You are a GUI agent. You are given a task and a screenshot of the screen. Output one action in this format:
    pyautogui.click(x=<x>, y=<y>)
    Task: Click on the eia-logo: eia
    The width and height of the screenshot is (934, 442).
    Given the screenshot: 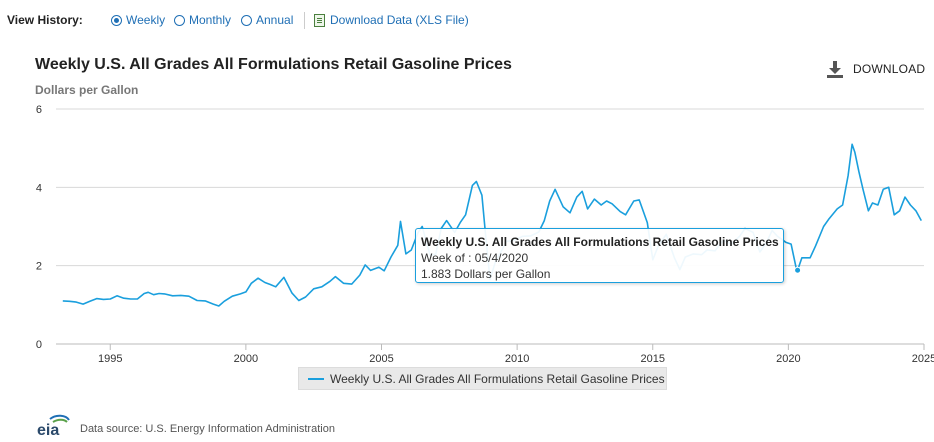 What is the action you would take?
    pyautogui.click(x=53, y=426)
    